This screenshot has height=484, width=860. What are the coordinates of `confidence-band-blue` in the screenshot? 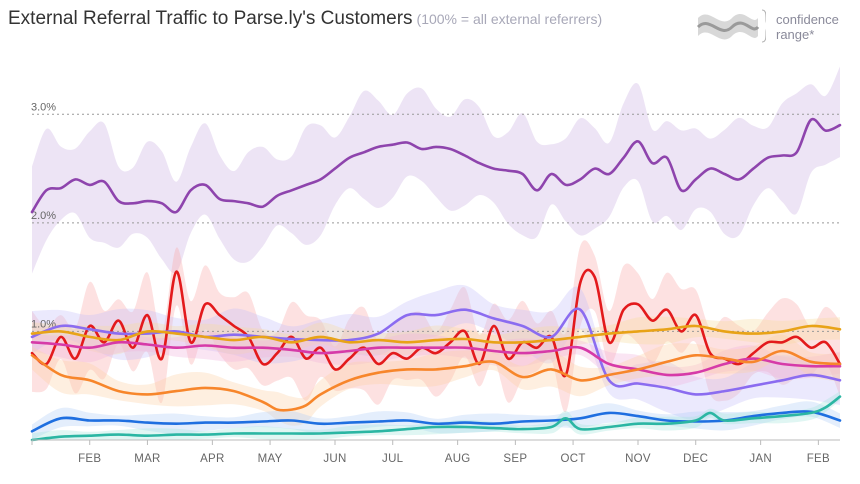 It's located at (436, 420).